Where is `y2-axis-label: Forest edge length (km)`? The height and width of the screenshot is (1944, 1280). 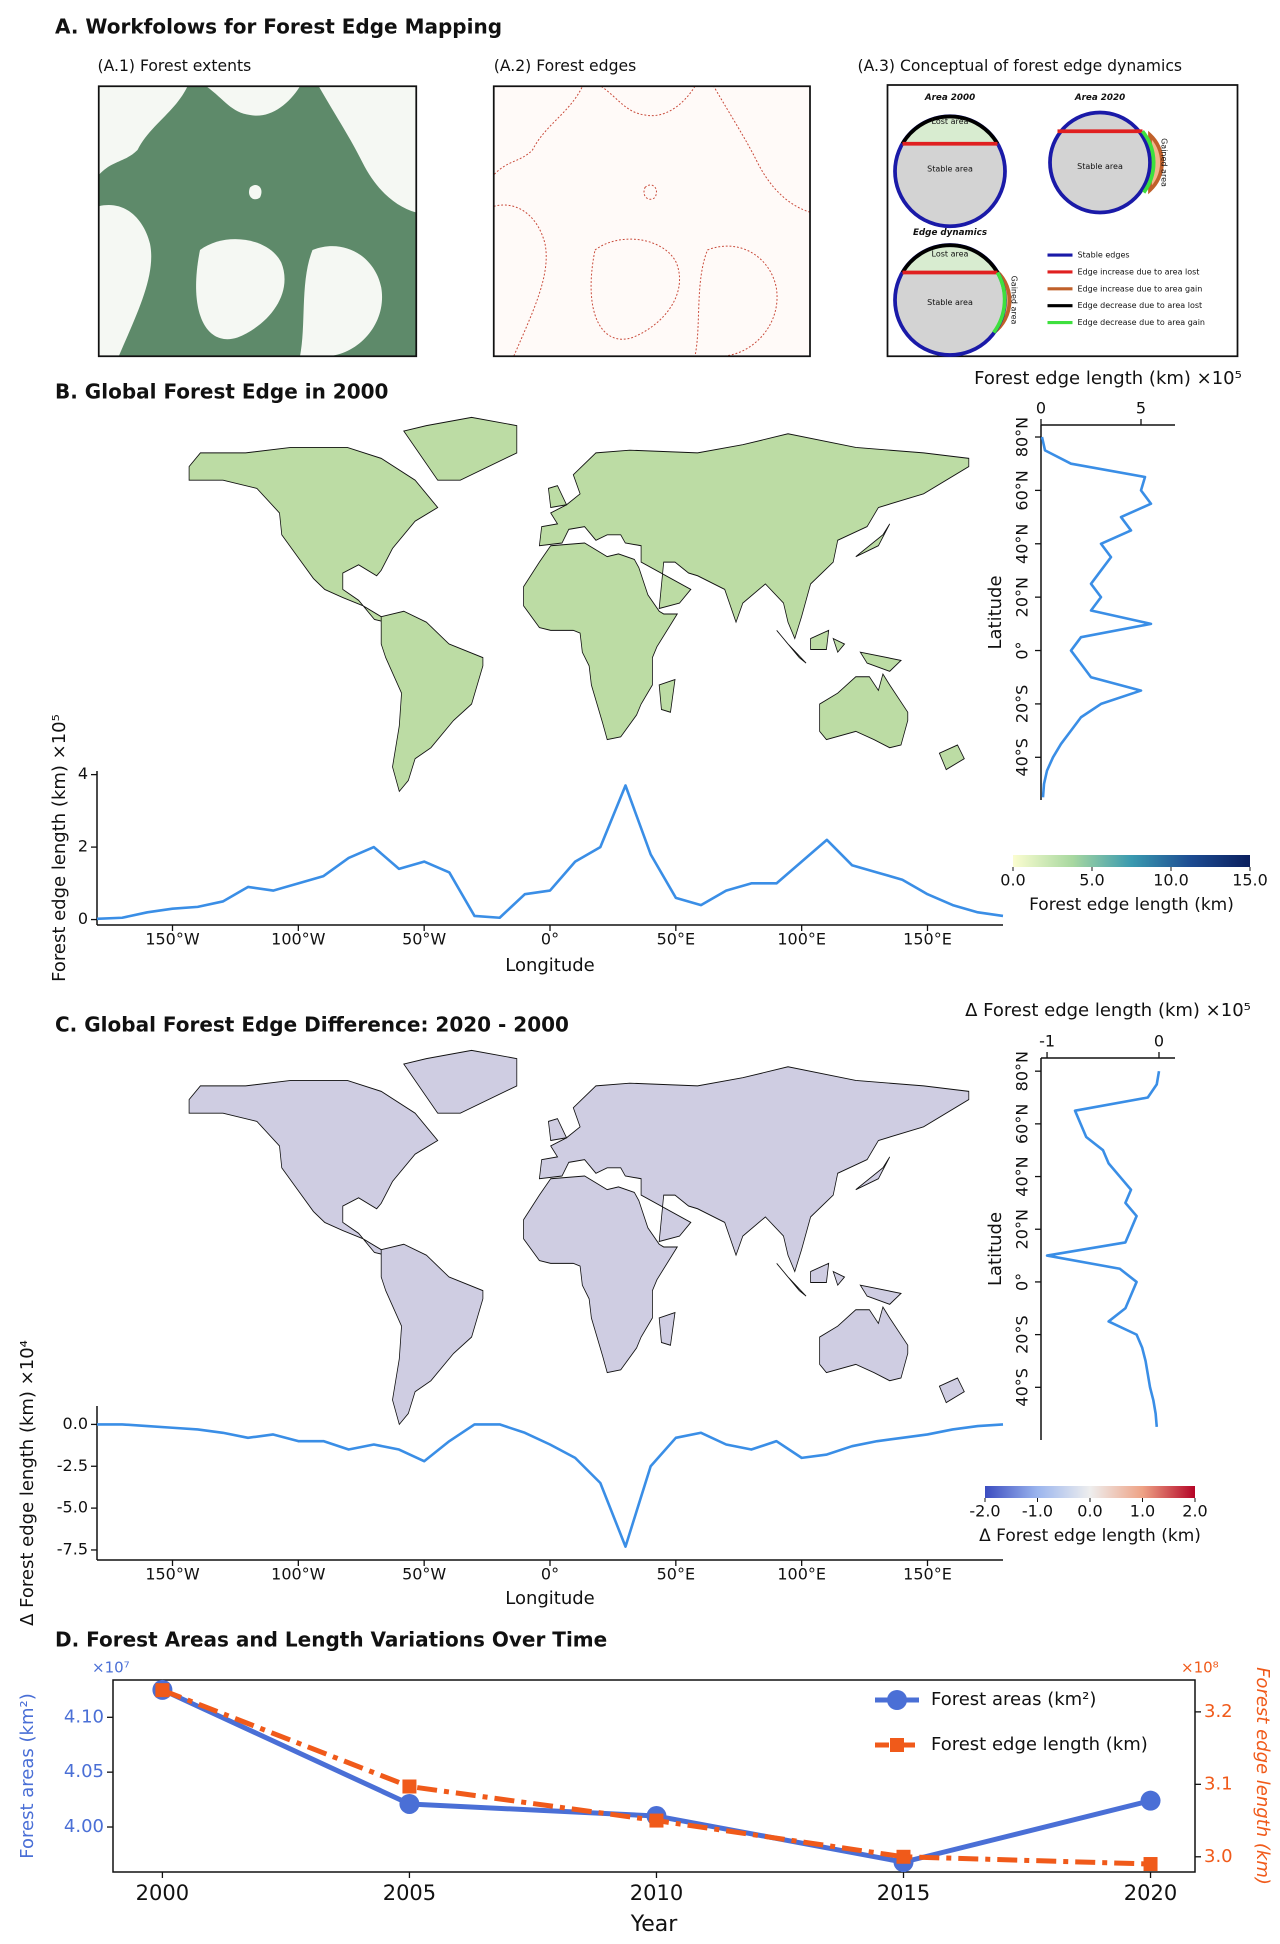
y2-axis-label: Forest edge length (km) is located at coordinates (1262, 1776).